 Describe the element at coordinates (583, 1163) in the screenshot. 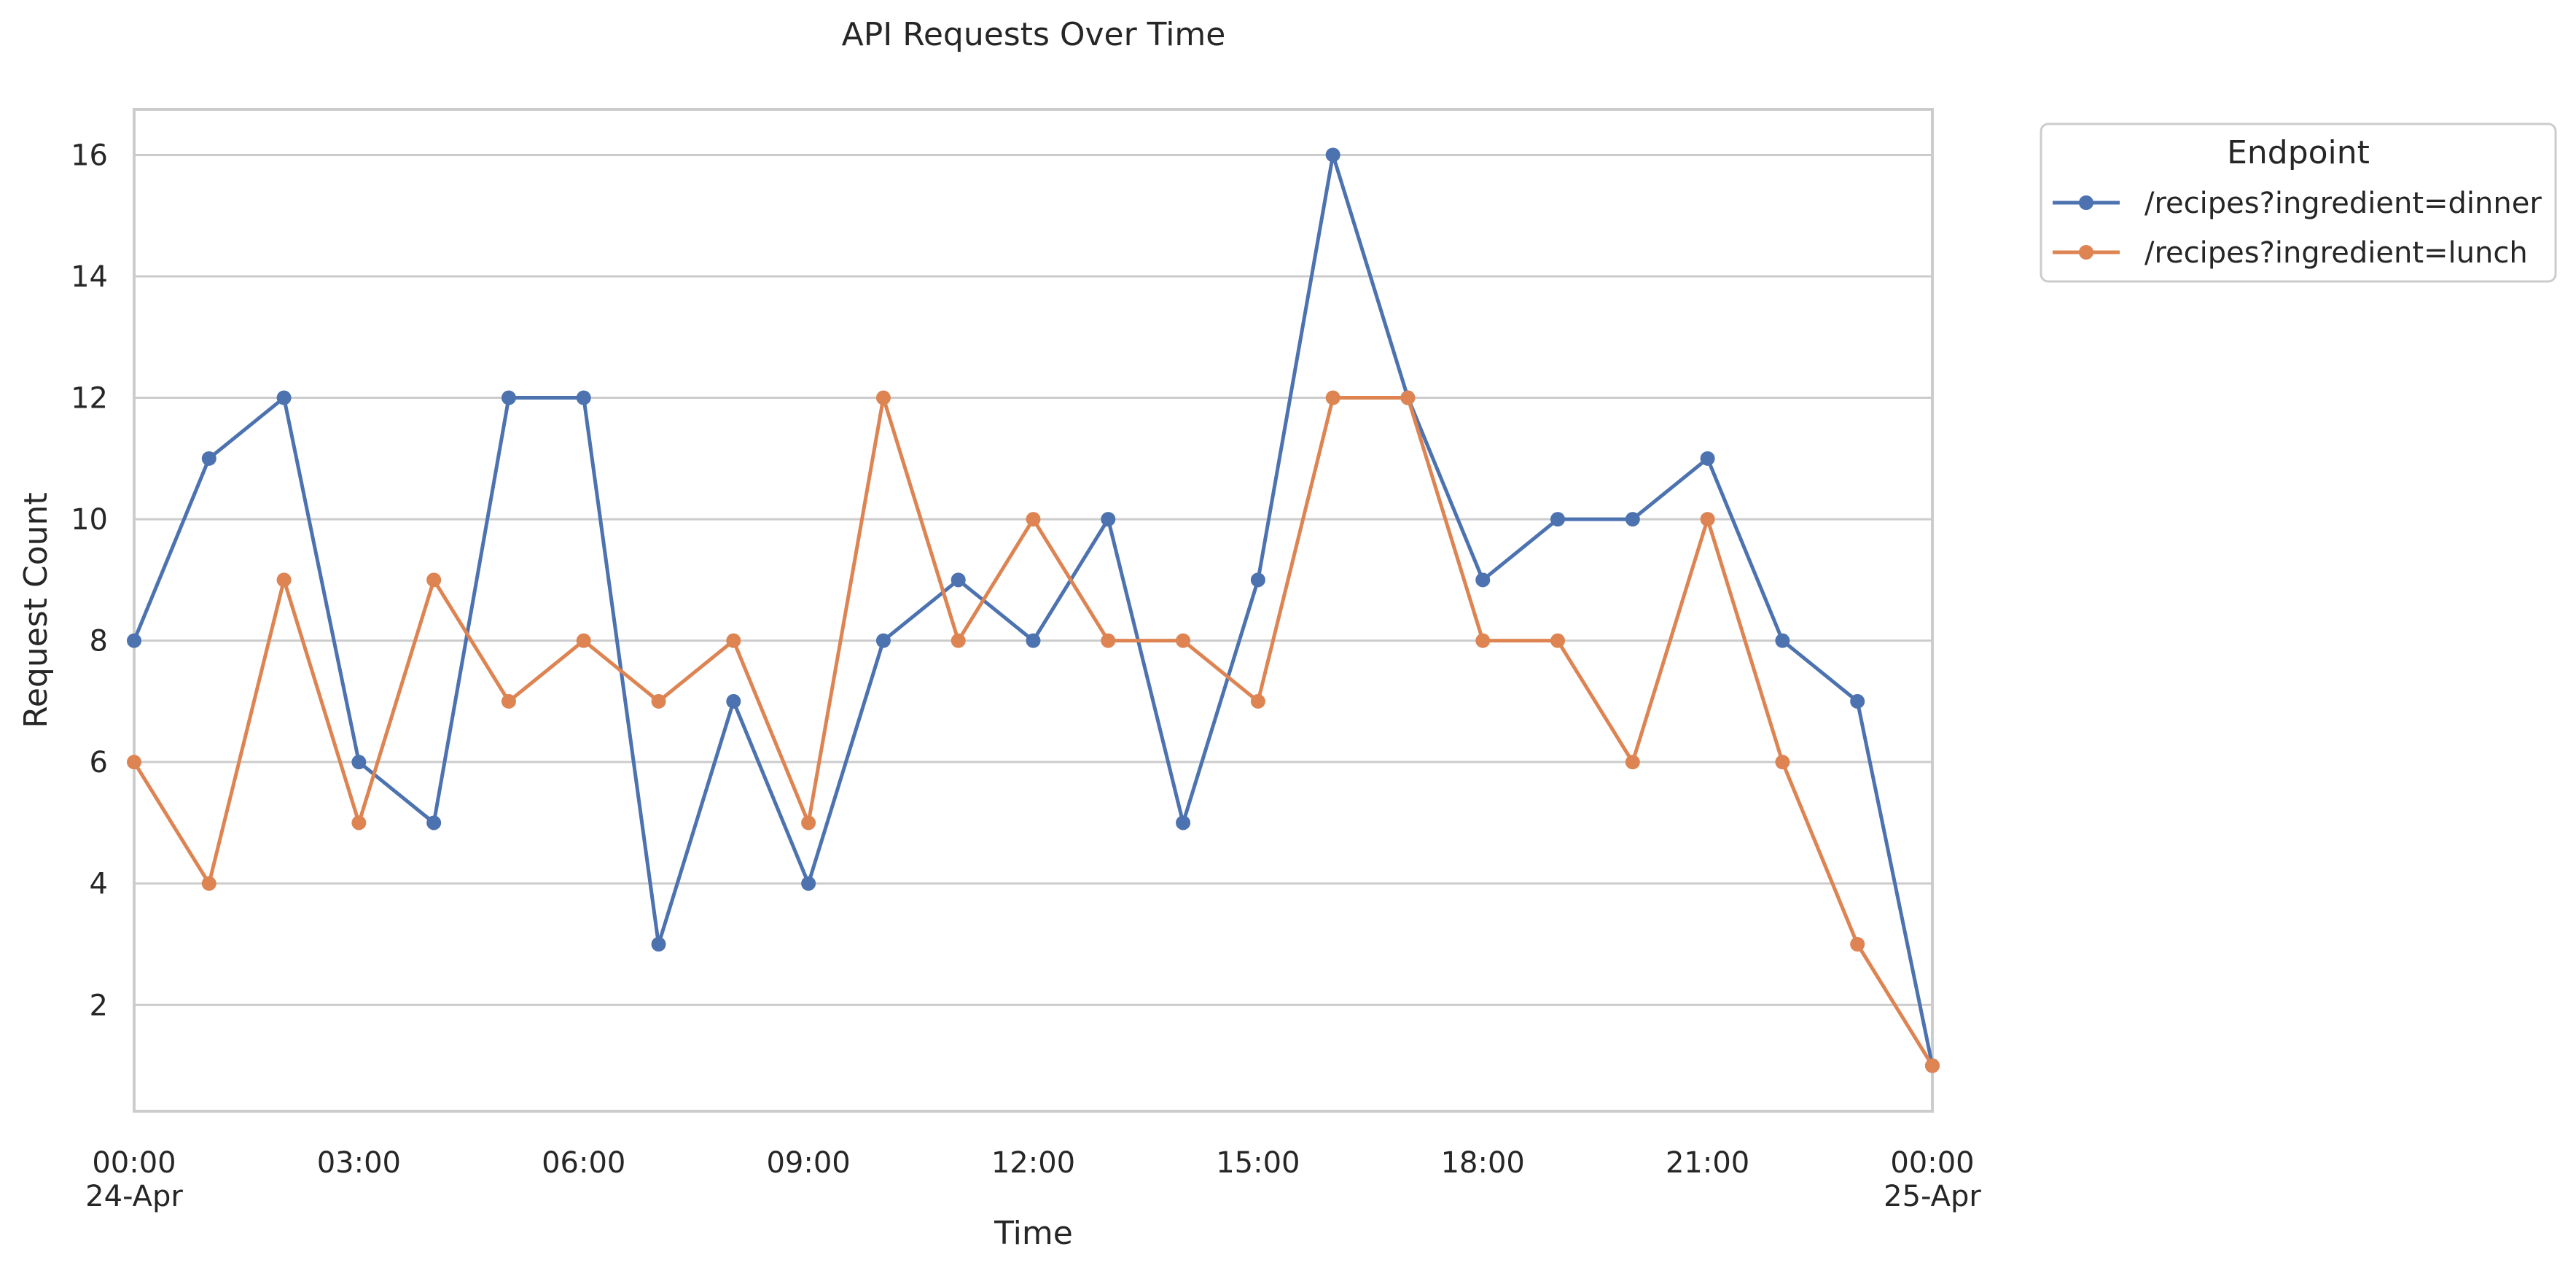

I see `x-tick-label: 06:00` at that location.